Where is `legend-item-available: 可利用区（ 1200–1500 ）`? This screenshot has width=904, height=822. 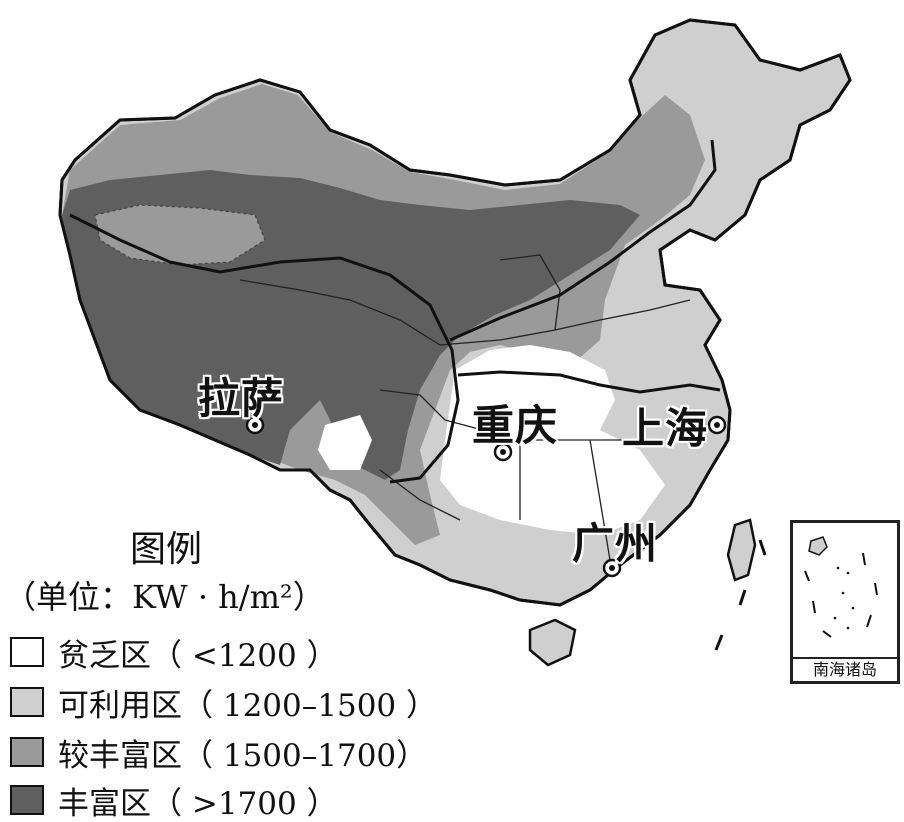
legend-item-available: 可利用区（ 1200–1500 ） is located at coordinates (223, 702).